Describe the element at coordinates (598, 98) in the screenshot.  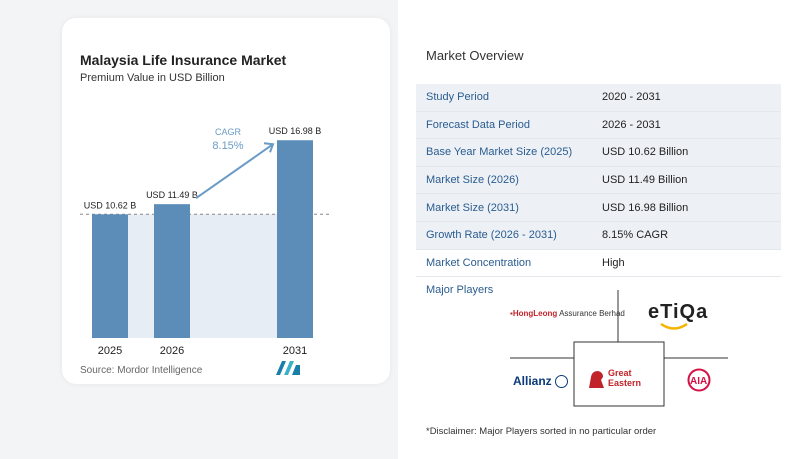
I see `table-row: Study Period 2020 - 2031` at that location.